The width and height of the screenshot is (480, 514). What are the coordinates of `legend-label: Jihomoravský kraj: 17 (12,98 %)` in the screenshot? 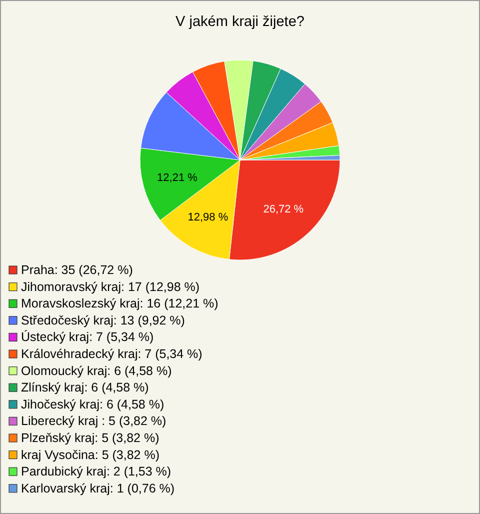 It's located at (110, 287).